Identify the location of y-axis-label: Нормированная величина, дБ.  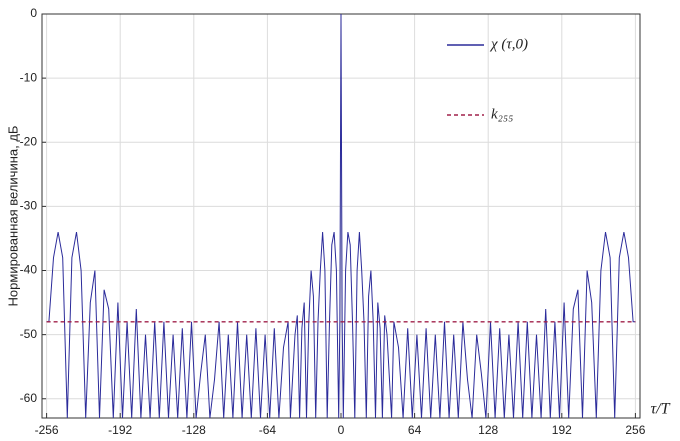
(12, 216).